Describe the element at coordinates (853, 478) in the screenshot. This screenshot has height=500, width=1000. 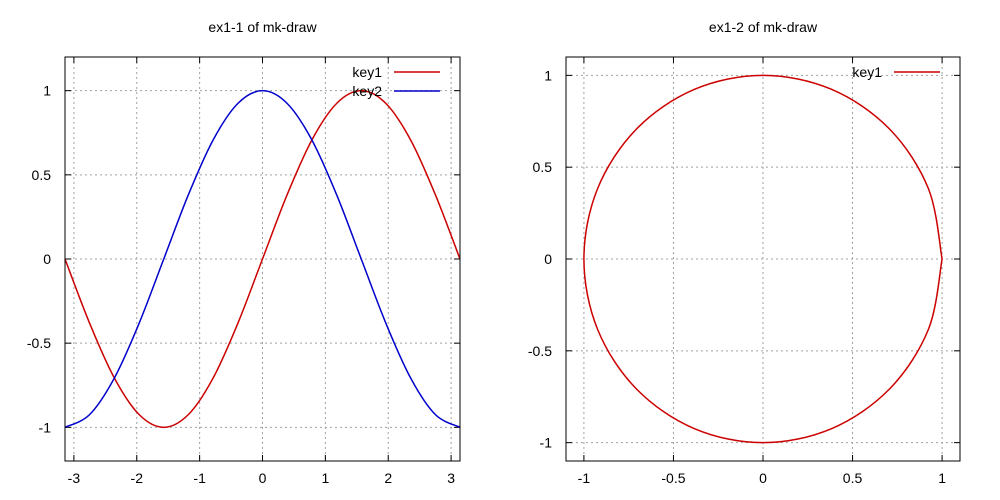
I see `x-tick-label: 0.5` at that location.